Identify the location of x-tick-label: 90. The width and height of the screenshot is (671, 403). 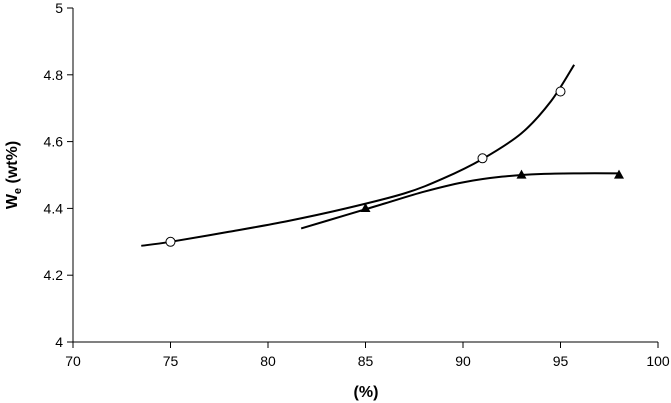
(463, 361).